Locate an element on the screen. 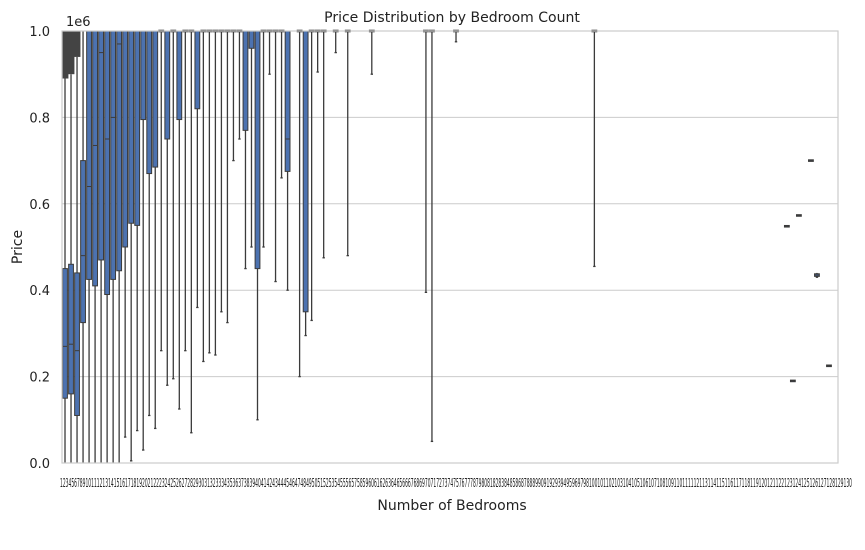 This screenshot has width=865, height=550. x-axis-label: Number of Bedrooms is located at coordinates (451, 506).